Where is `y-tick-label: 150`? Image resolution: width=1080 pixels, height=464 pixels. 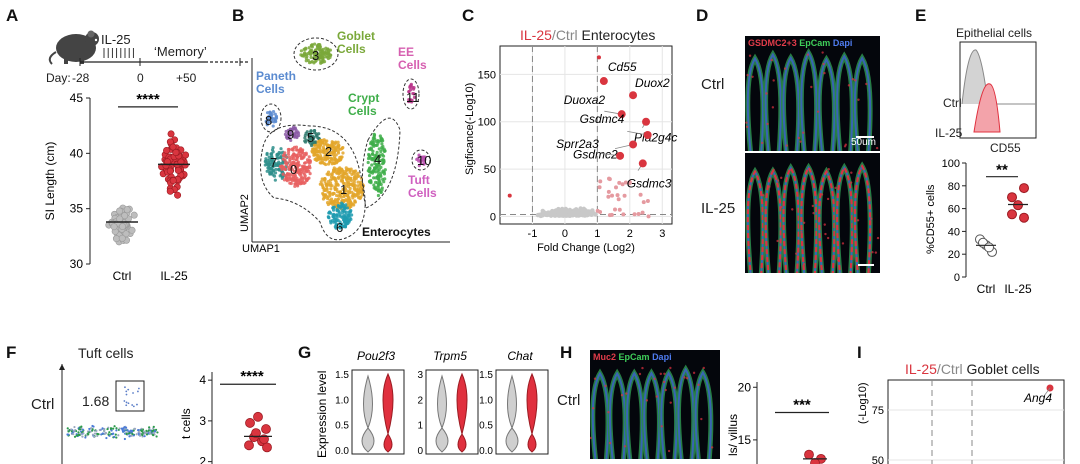
y-tick-label: 150 is located at coordinates (487, 75).